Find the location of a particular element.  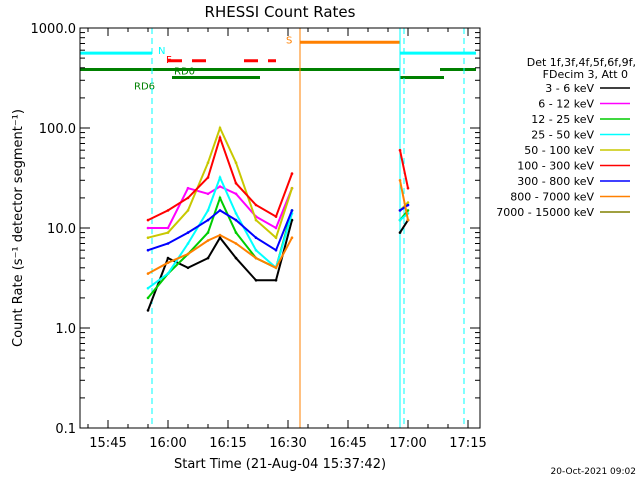

flag-label-n: N is located at coordinates (161, 51).